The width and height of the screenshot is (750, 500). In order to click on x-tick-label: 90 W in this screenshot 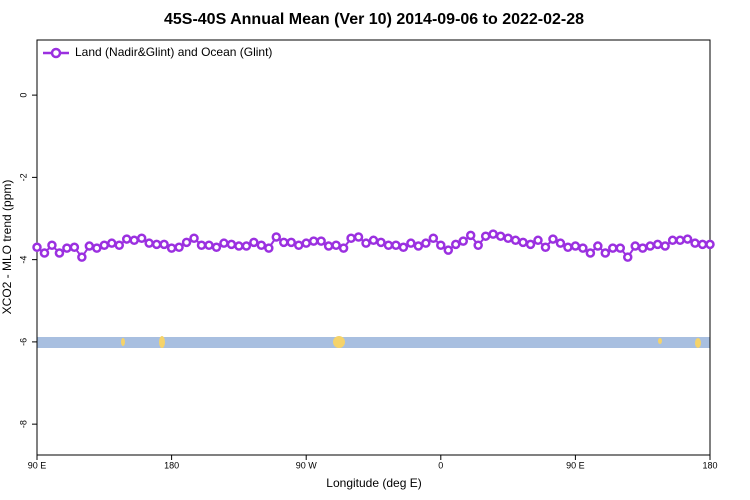, I will do `click(307, 465)`.